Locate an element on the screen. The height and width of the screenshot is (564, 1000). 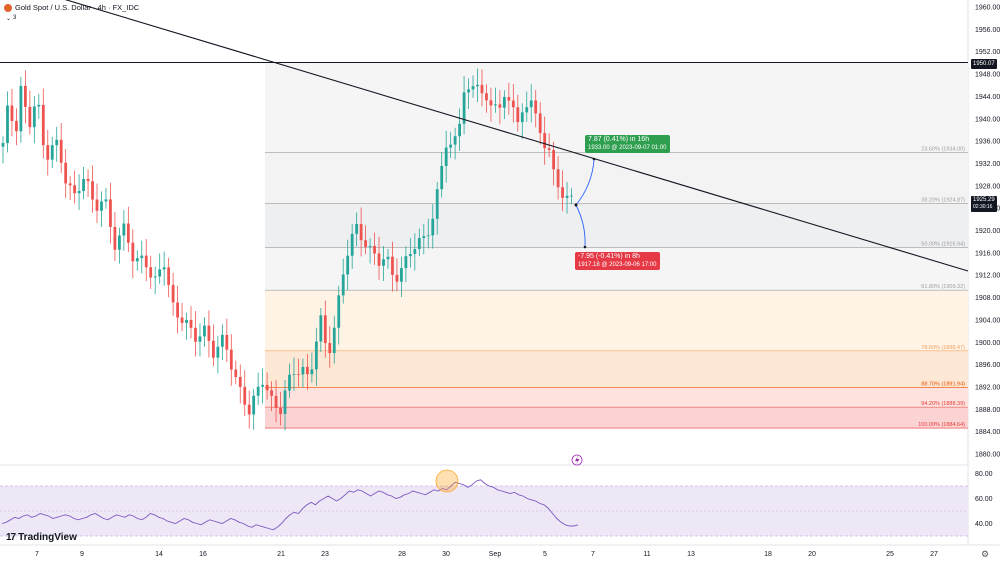
time-tick-label: 20 is located at coordinates (812, 554).